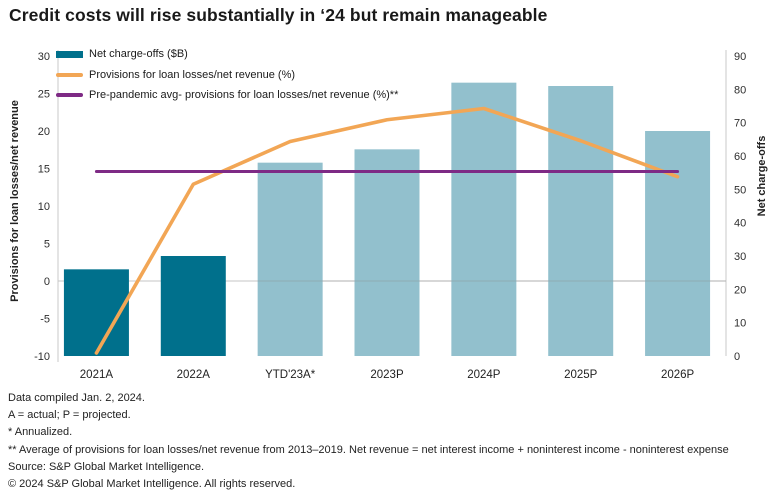 This screenshot has width=775, height=494. What do you see at coordinates (387, 252) in the screenshot?
I see `bar-2023P` at bounding box center [387, 252].